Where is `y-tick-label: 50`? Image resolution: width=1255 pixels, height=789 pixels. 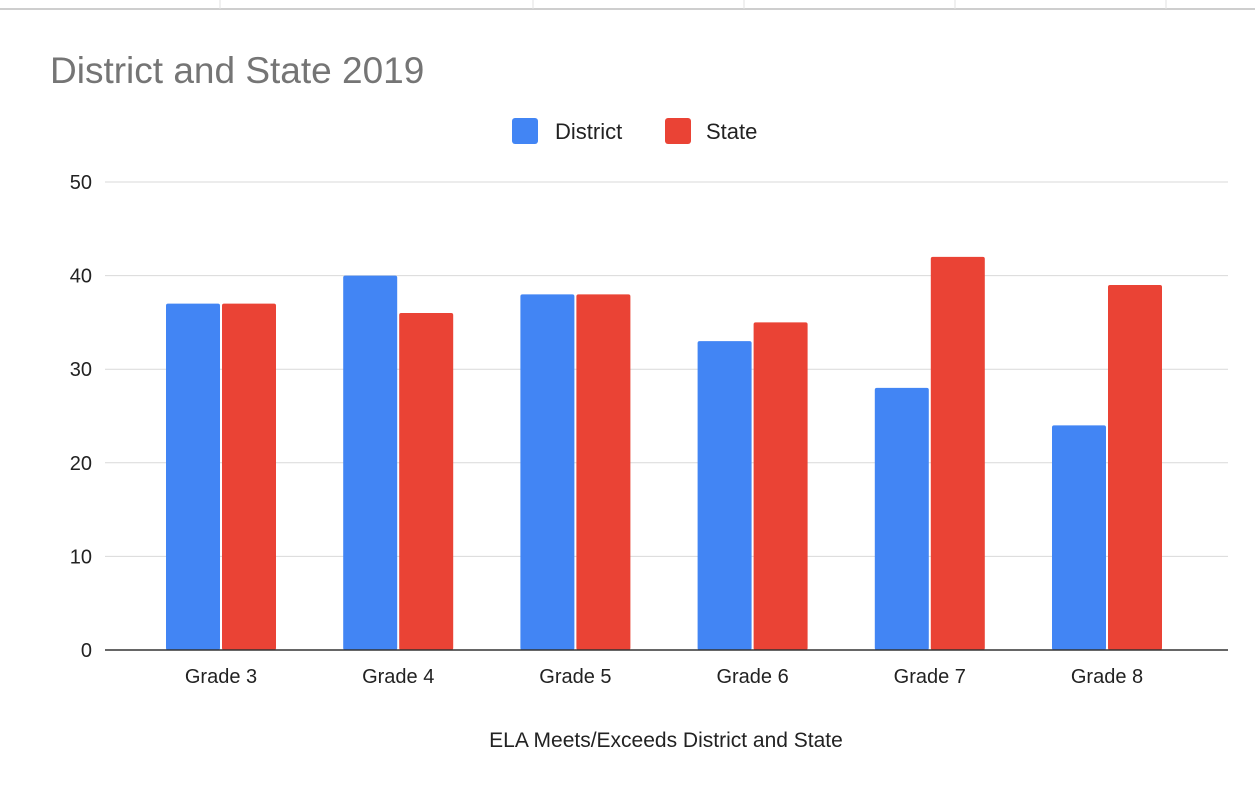 y-tick-label: 50 is located at coordinates (81, 183).